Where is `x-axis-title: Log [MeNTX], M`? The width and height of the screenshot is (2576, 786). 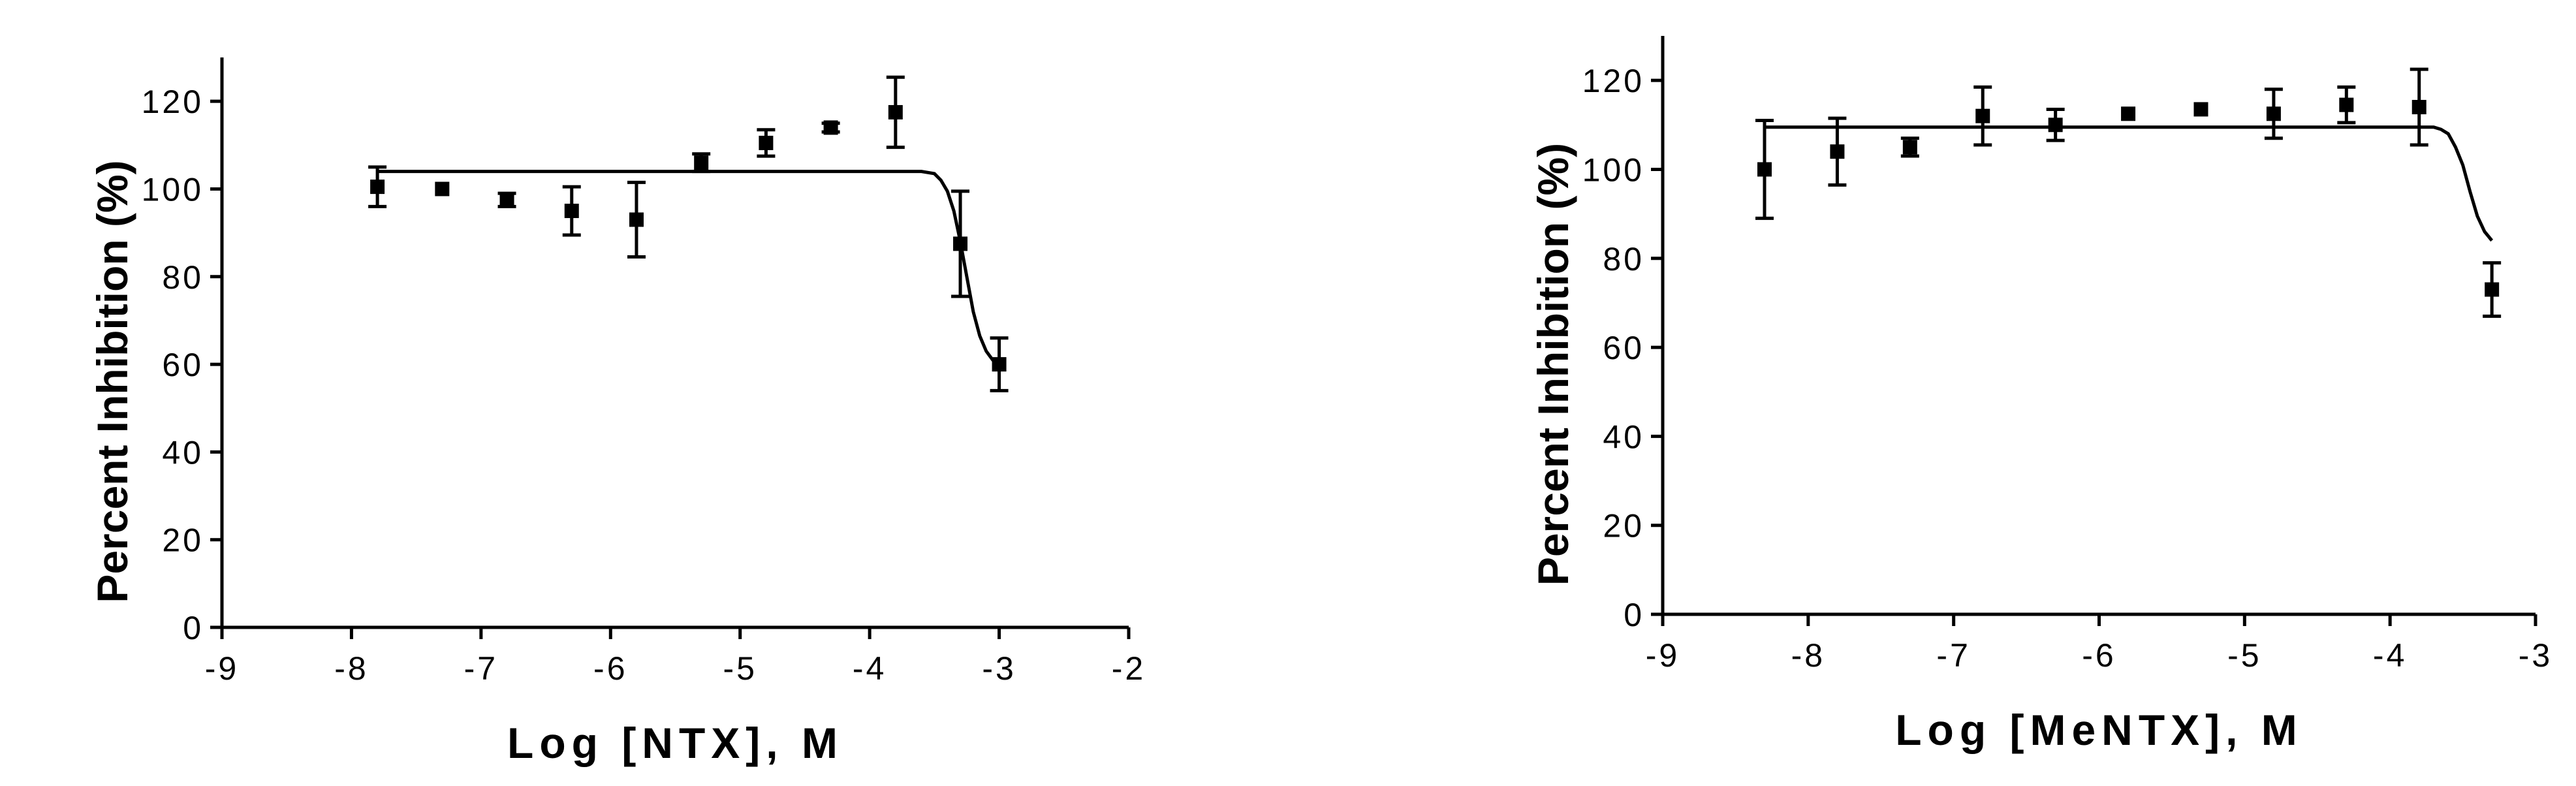
x-axis-title: Log [MeNTX], M is located at coordinates (2099, 730).